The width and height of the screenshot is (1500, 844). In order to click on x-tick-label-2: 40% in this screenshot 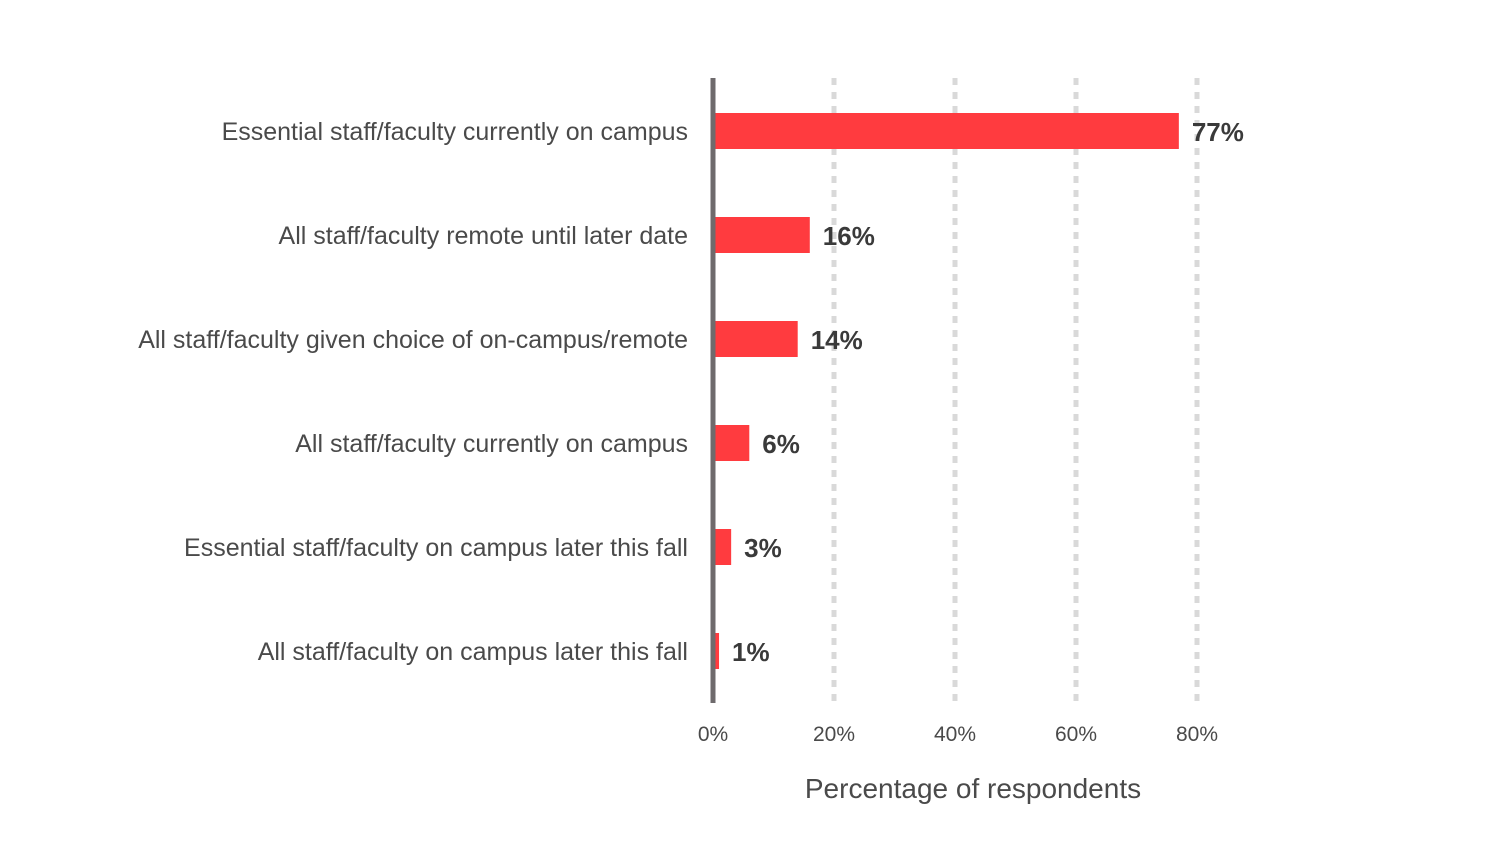, I will do `click(955, 734)`.